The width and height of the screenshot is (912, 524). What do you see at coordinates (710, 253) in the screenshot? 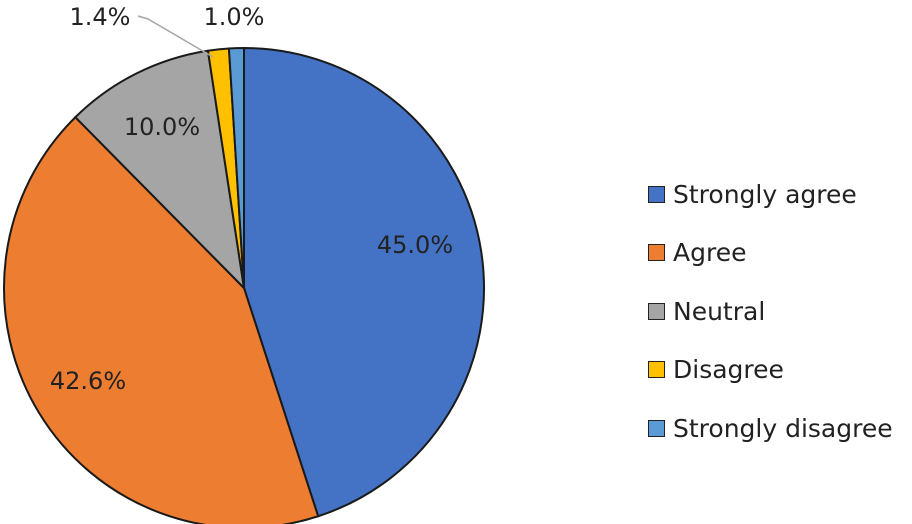
I see `legend-label: Agree` at bounding box center [710, 253].